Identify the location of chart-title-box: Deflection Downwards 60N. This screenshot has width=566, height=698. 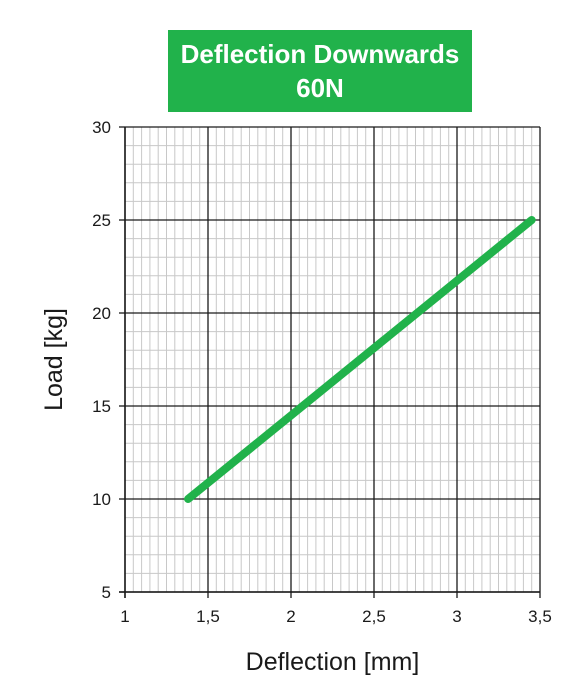
(320, 71).